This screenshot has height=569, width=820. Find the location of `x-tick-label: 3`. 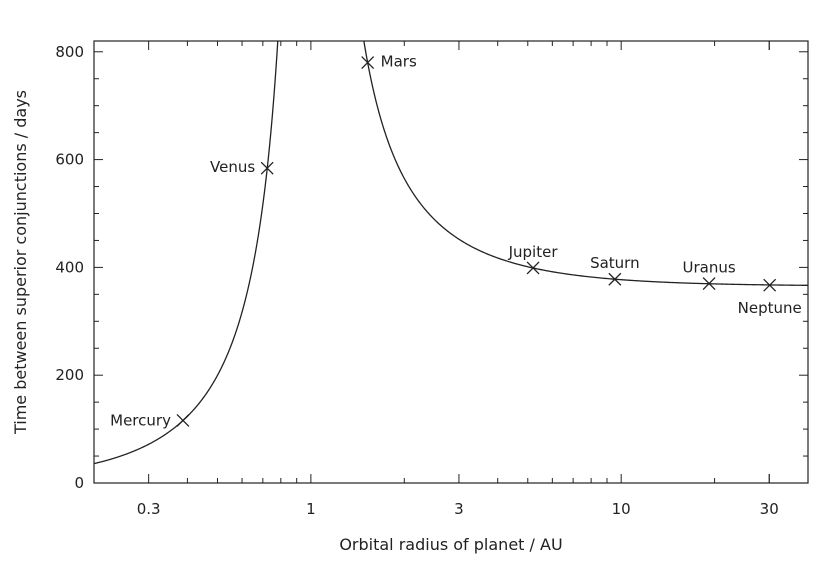

x-tick-label: 3 is located at coordinates (459, 509).